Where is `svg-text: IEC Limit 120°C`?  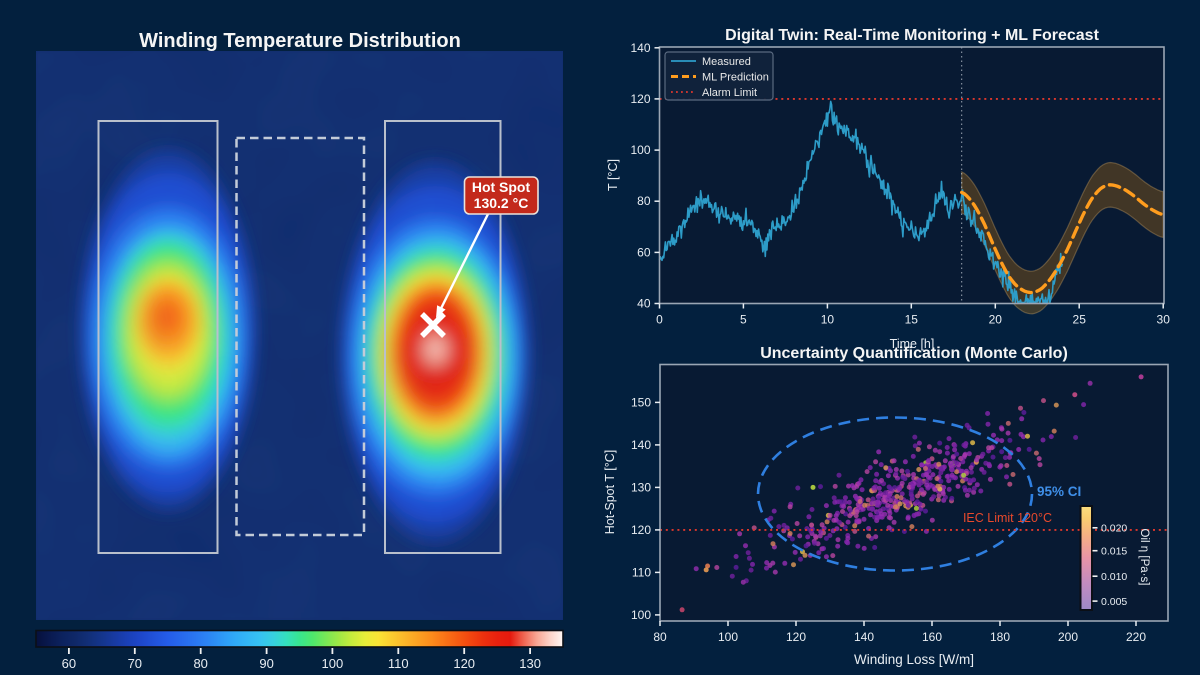
svg-text: IEC Limit 120°C is located at coordinates (1007, 518).